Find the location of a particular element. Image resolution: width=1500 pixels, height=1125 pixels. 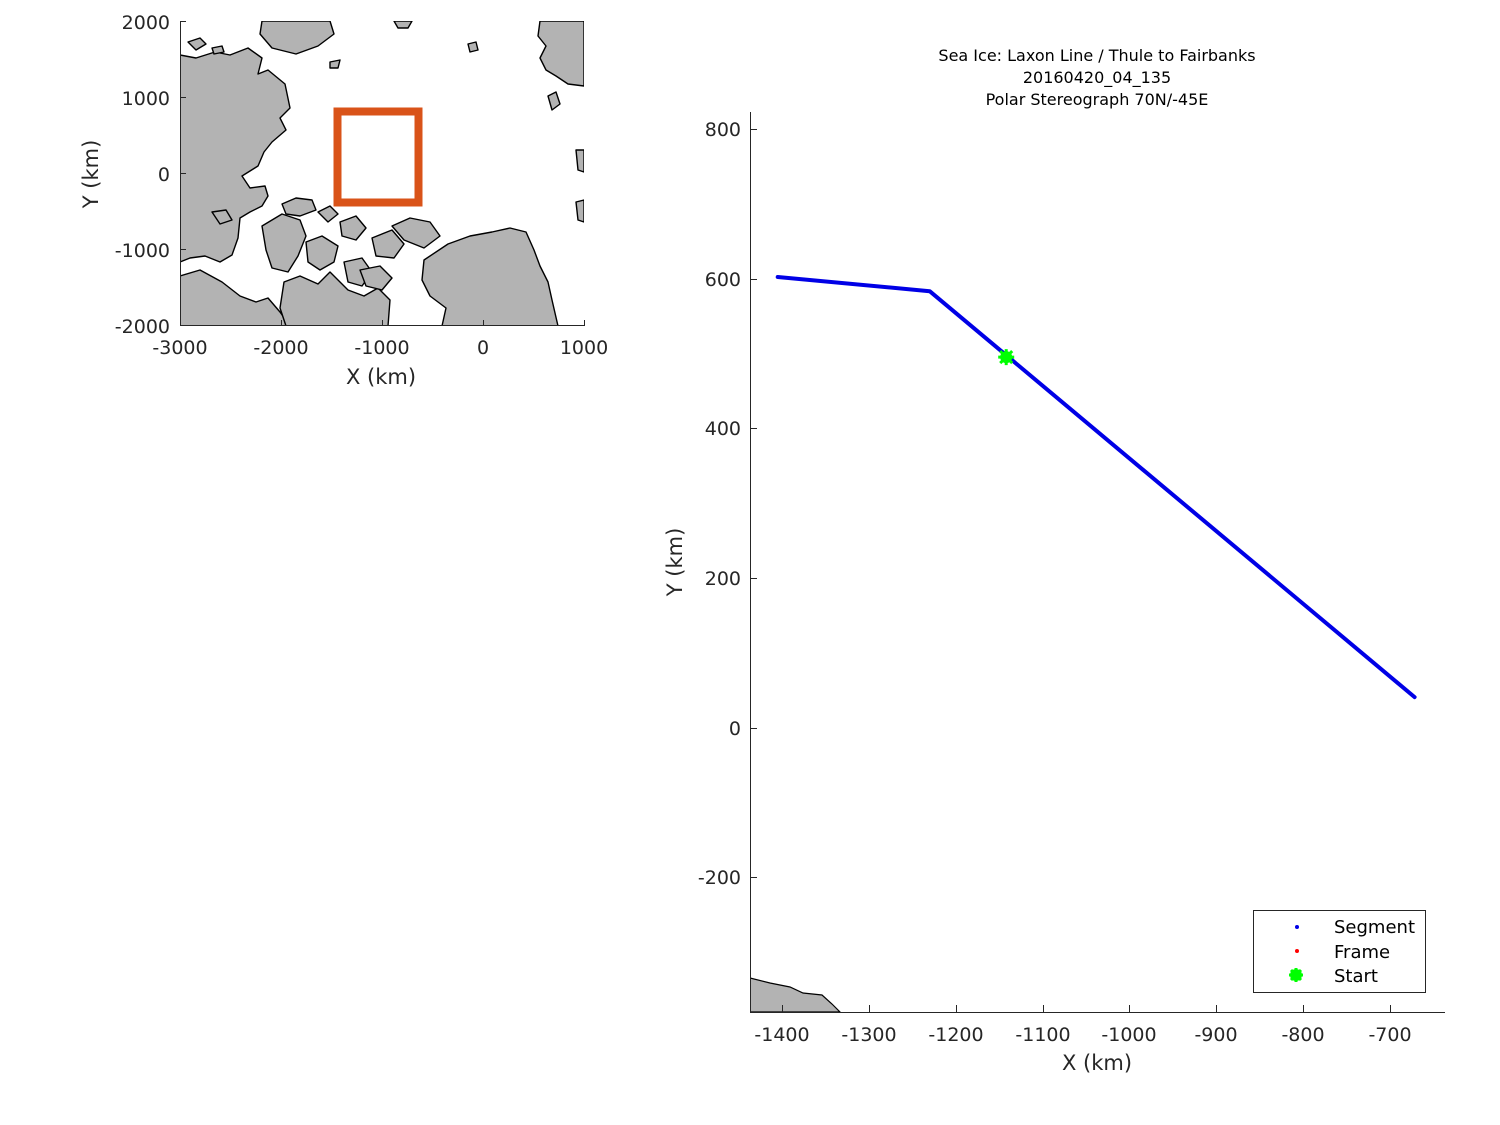

ytick-label: -200 is located at coordinates (719, 878).